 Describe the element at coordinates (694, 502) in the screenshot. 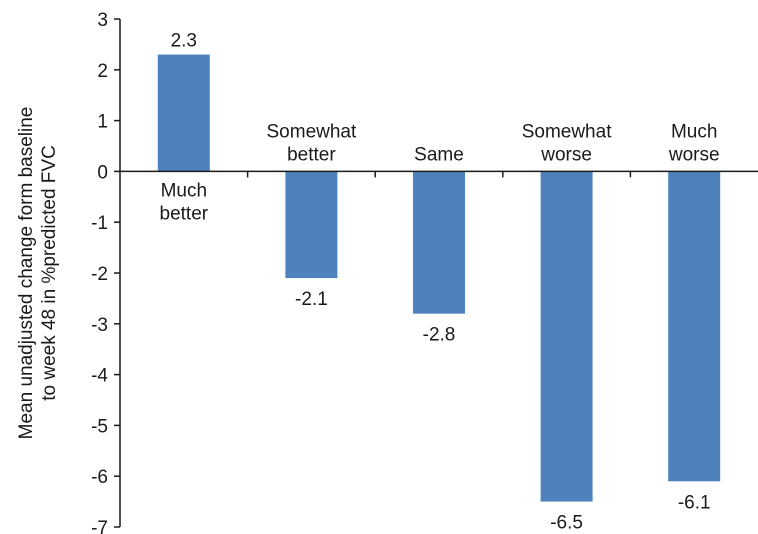

I see `value-label: -6.1` at that location.